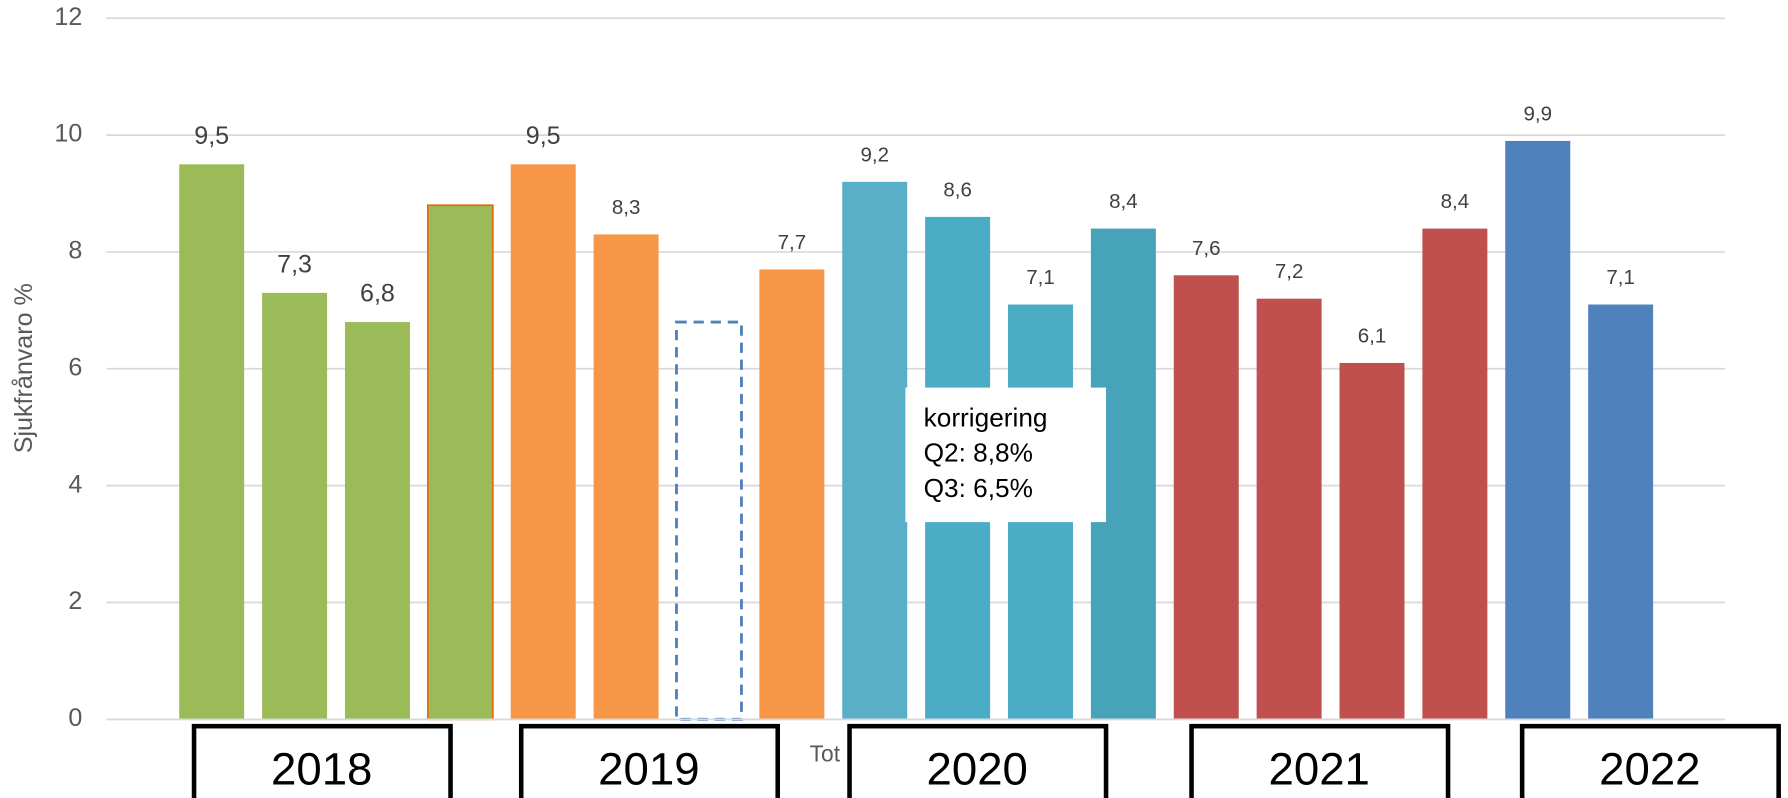  I want to click on y-tick-label: 10, so click(68, 134).